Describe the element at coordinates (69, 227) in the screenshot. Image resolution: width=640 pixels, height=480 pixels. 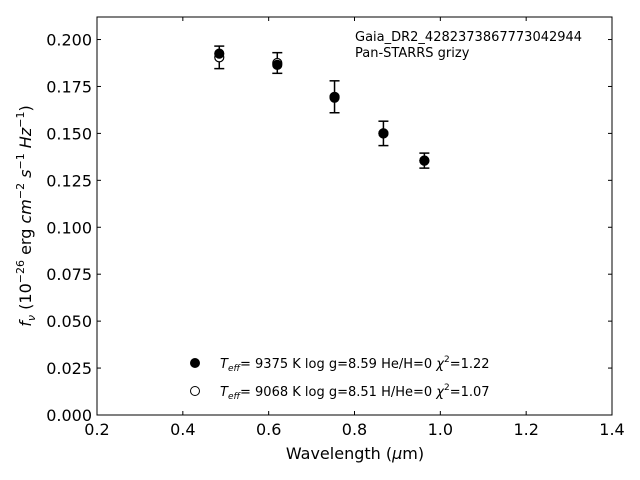
I see `y-tick-label: 0.100` at that location.